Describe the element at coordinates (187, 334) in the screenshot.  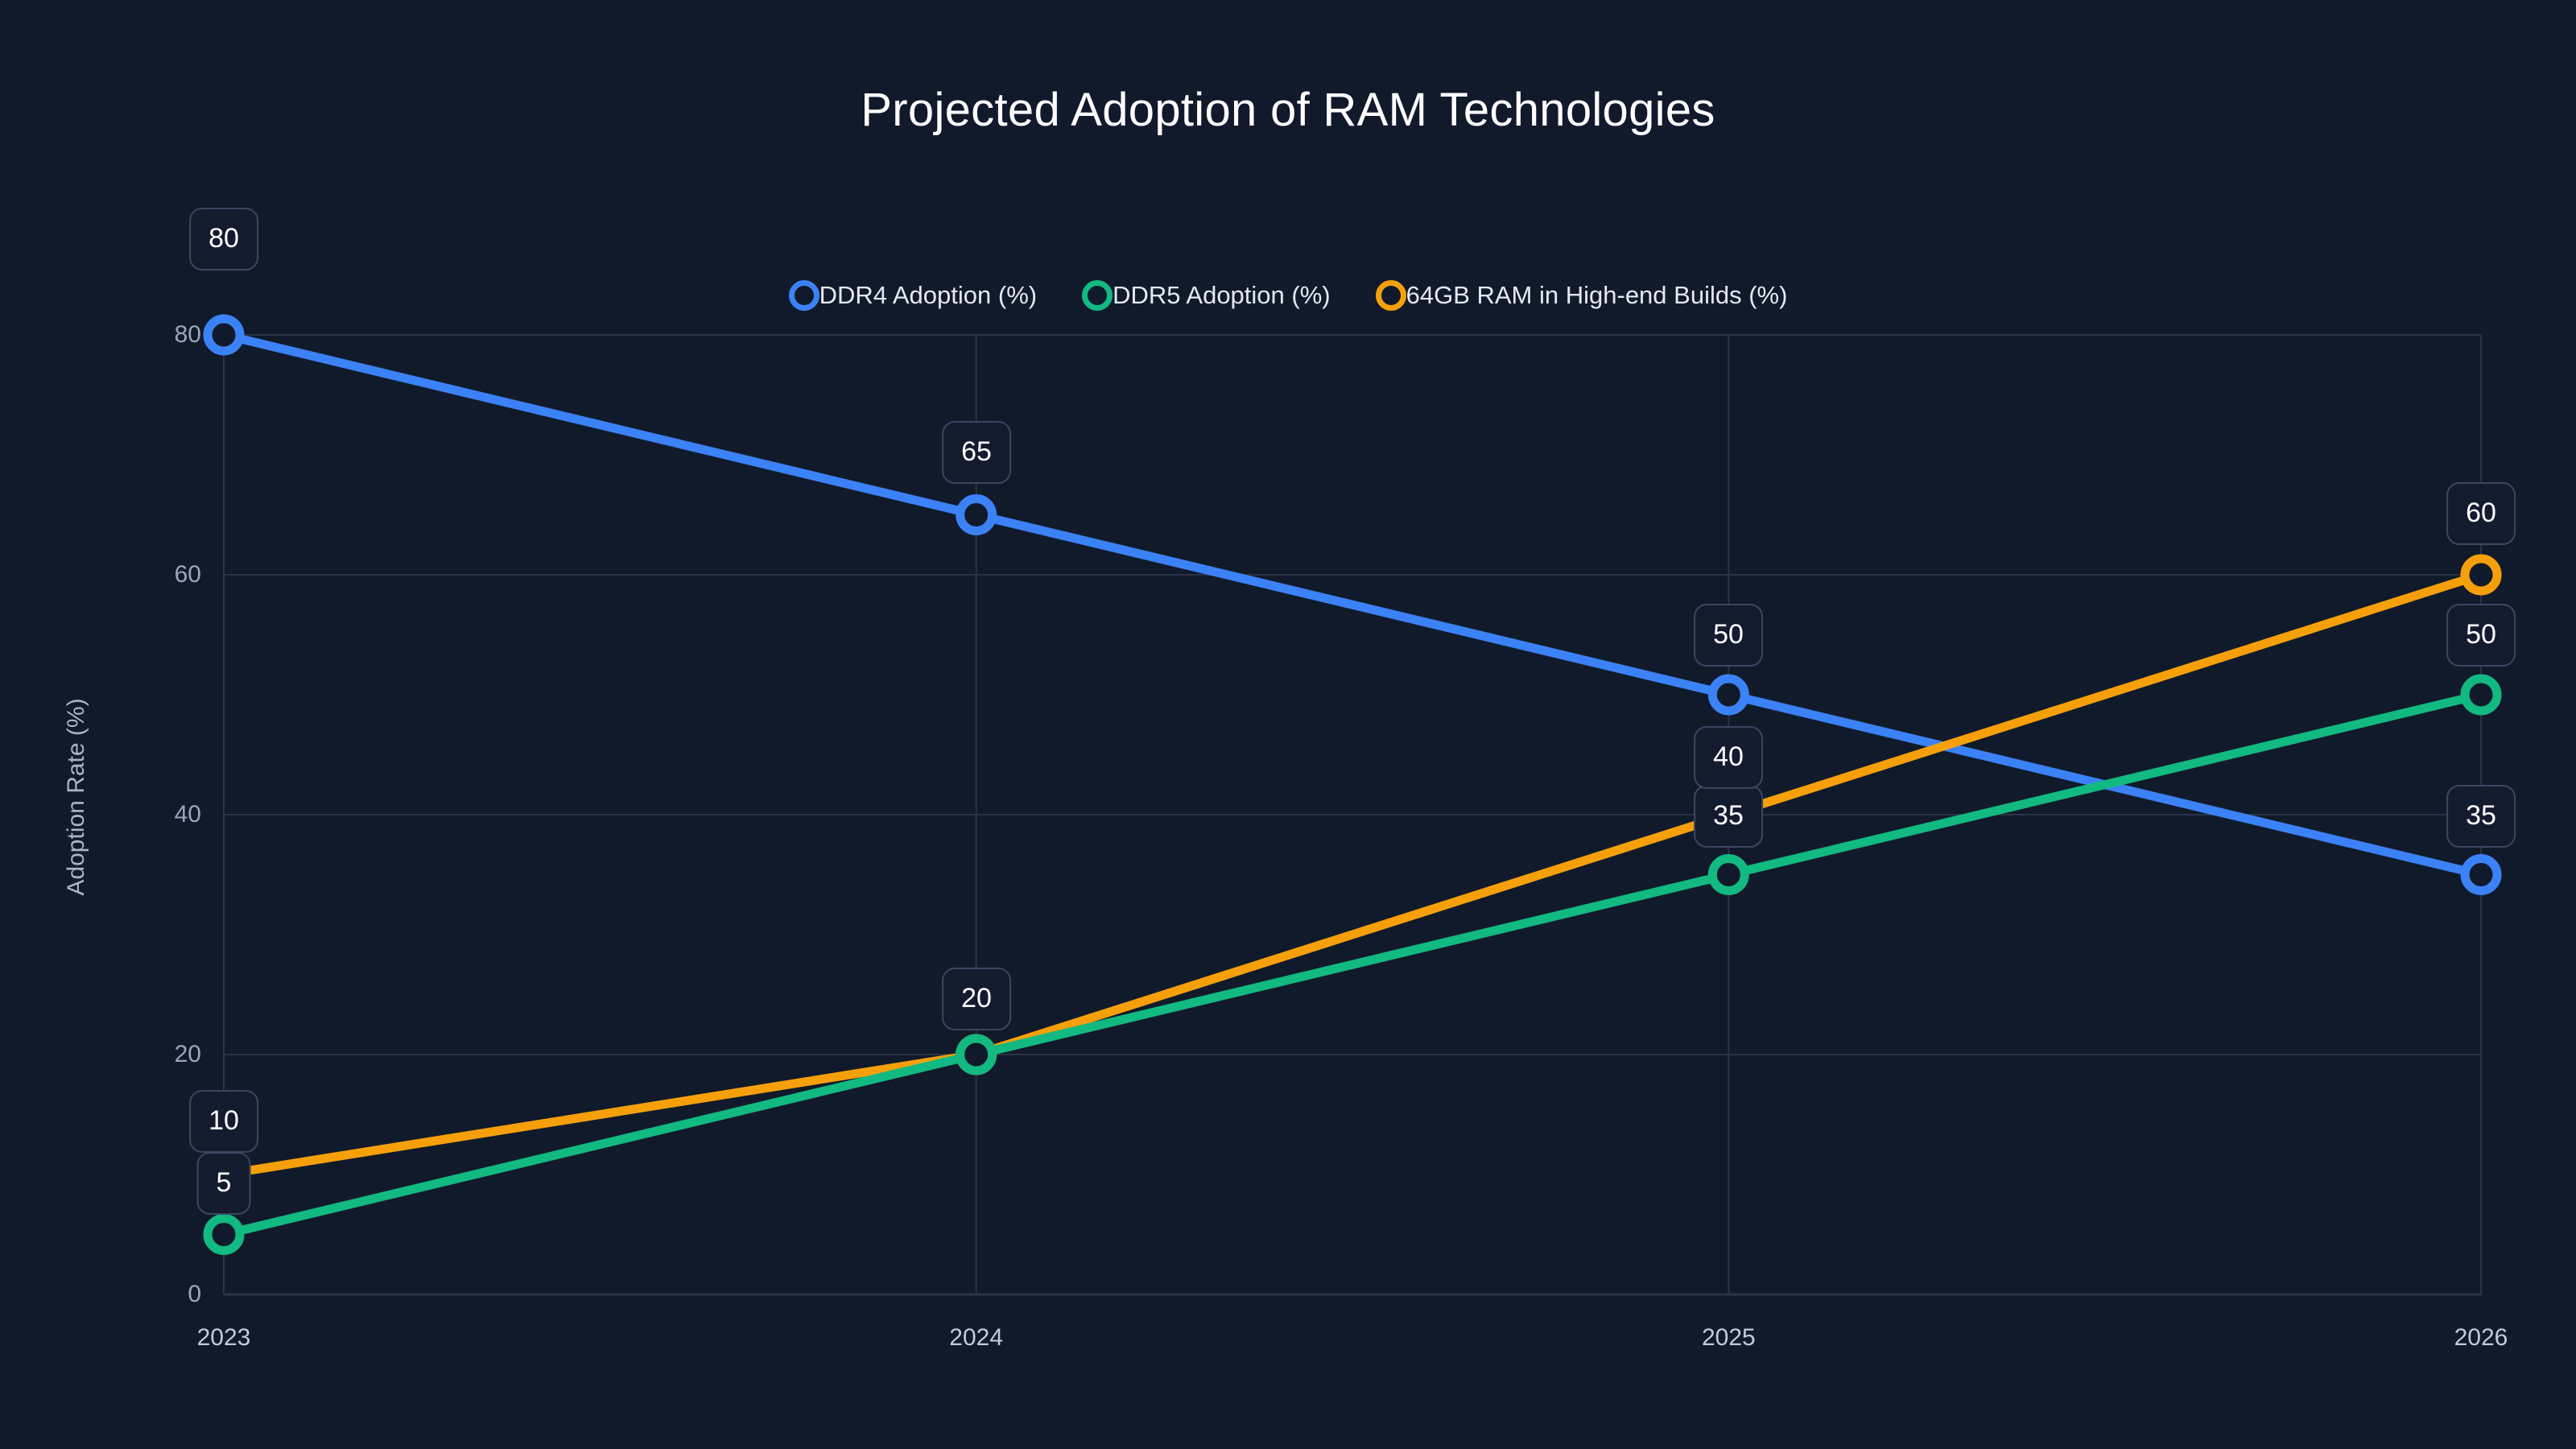
I see `y-axis-tick-label: 80` at that location.